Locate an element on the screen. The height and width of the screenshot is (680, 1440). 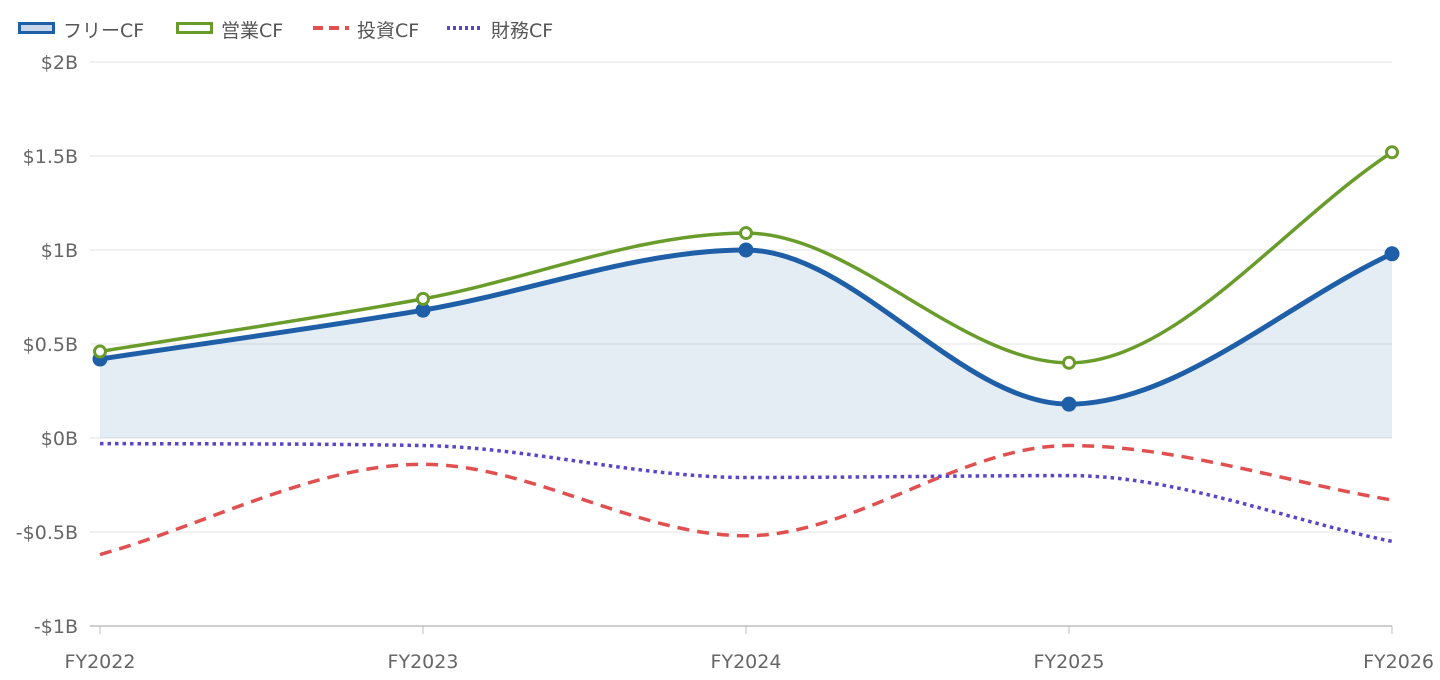
y-tick-label: $1B is located at coordinates (59, 251).